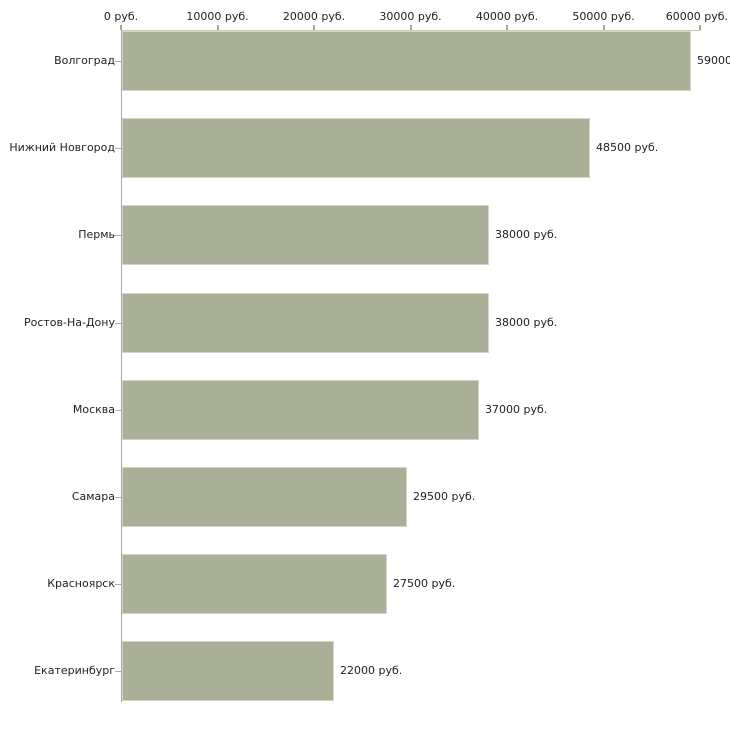 The height and width of the screenshot is (730, 730). I want to click on x-axis-tick-label: 60000 руб., so click(696, 16).